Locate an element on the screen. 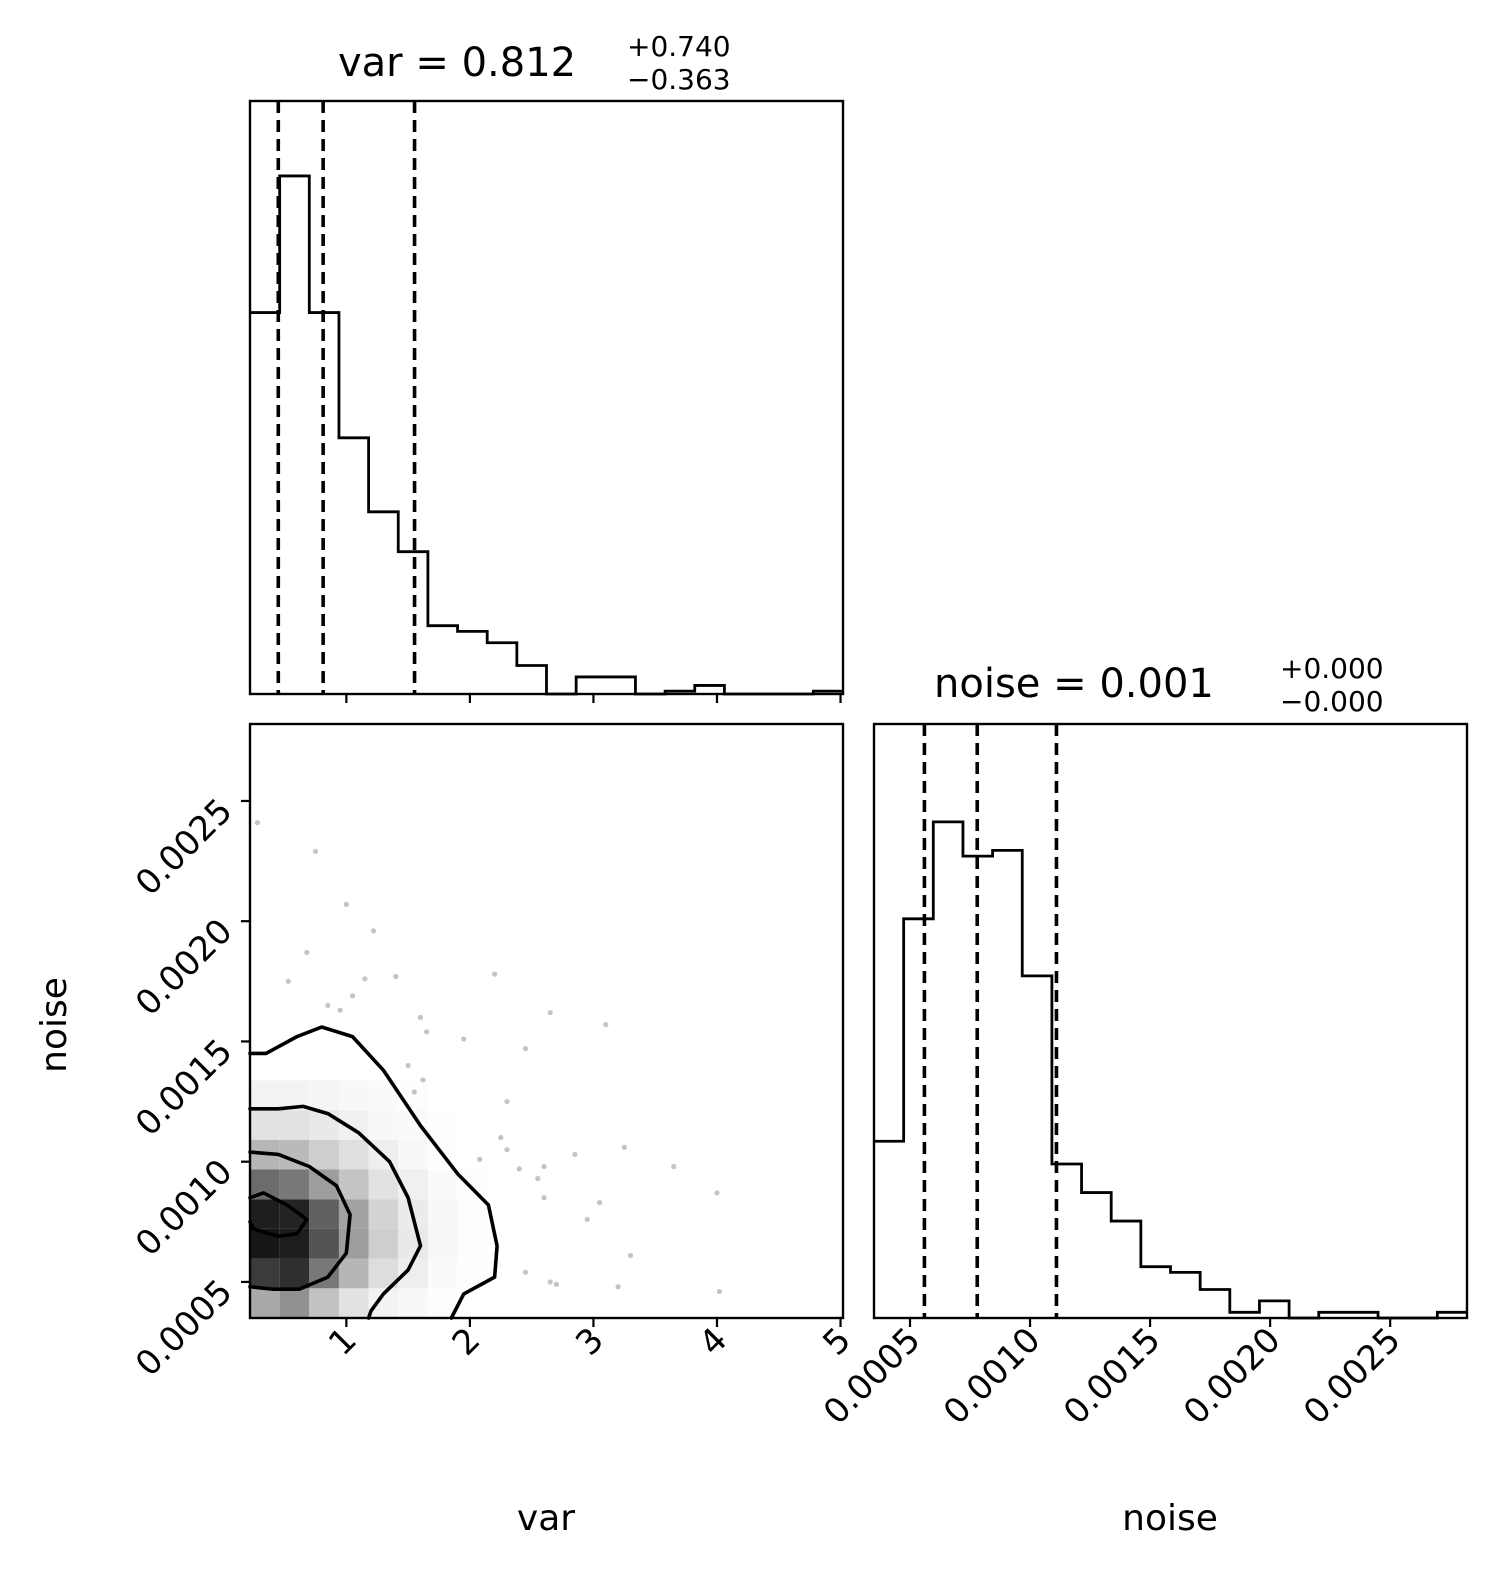 This screenshot has width=1512, height=1584. noise-histogram-steps is located at coordinates (1170, 1070).